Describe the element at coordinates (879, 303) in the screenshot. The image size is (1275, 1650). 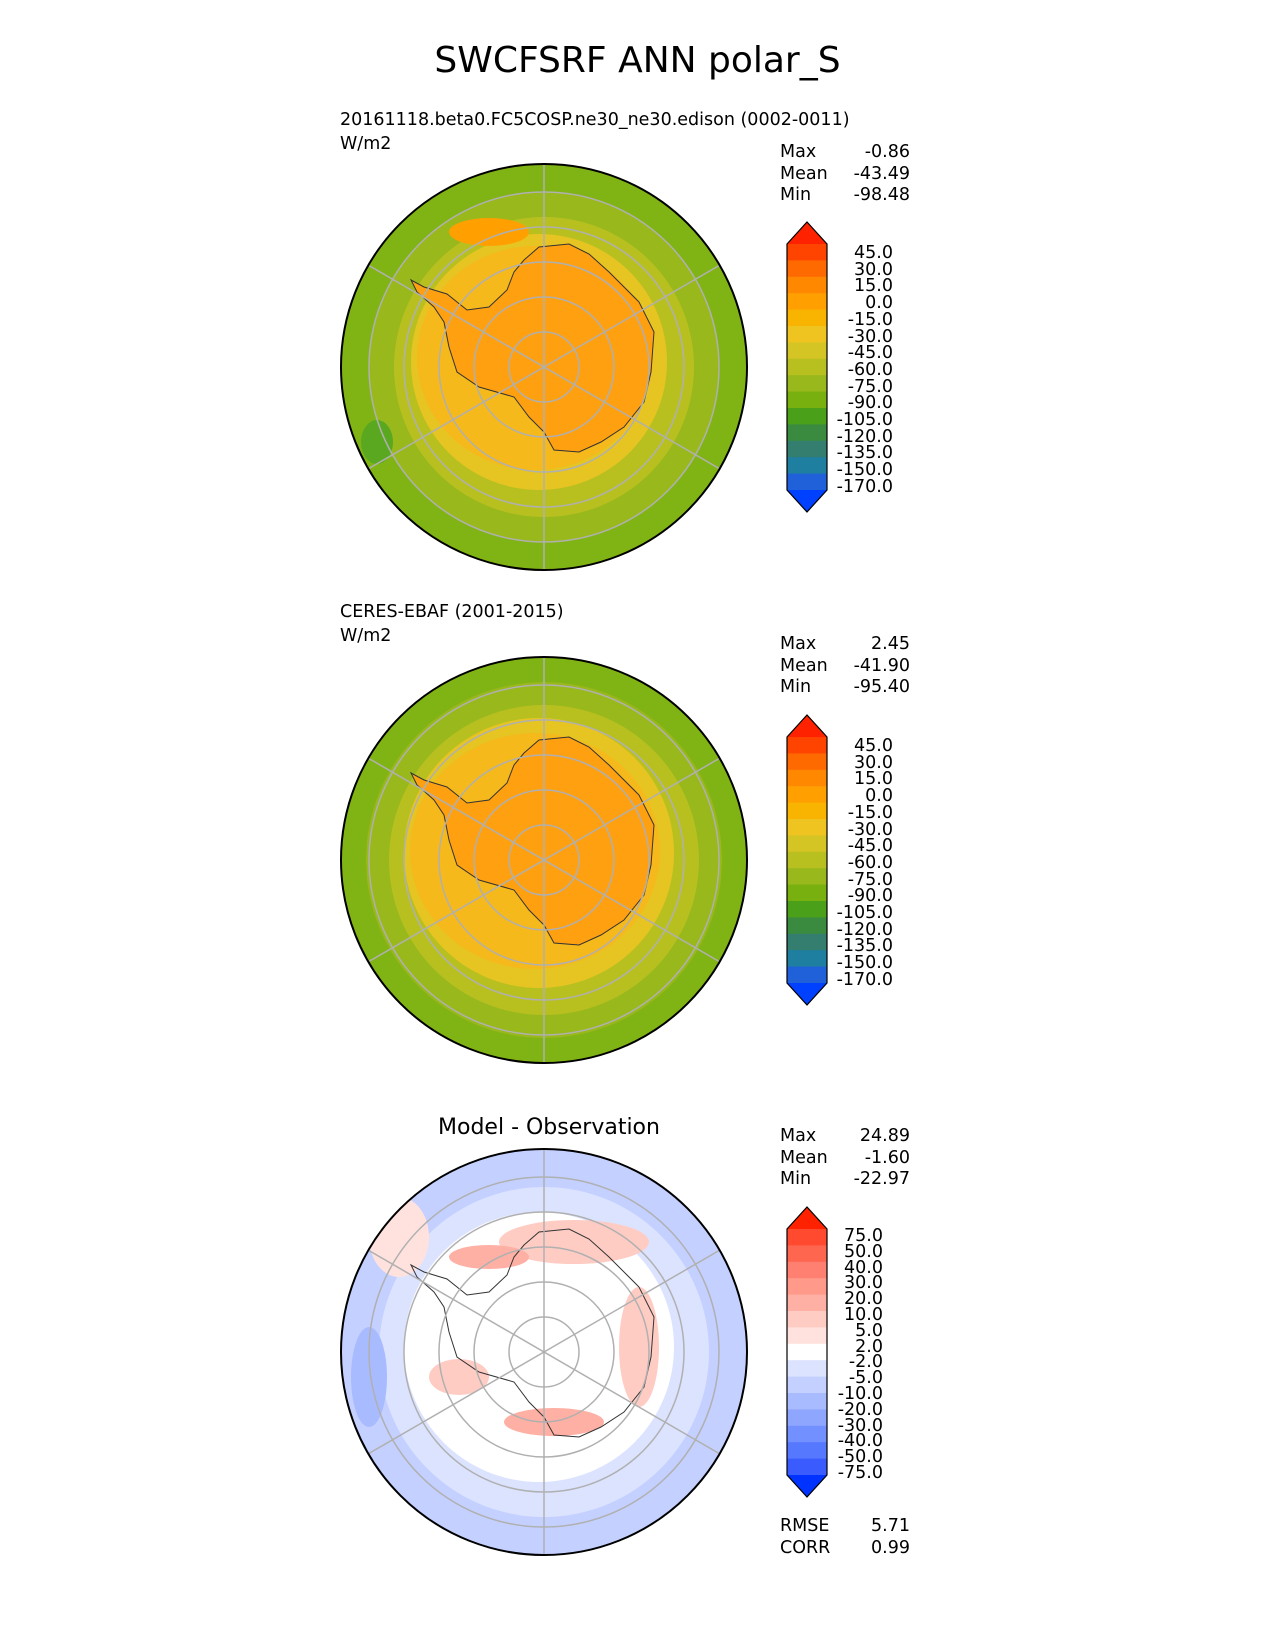
I see `colorbar-tick-label: 0.0` at that location.